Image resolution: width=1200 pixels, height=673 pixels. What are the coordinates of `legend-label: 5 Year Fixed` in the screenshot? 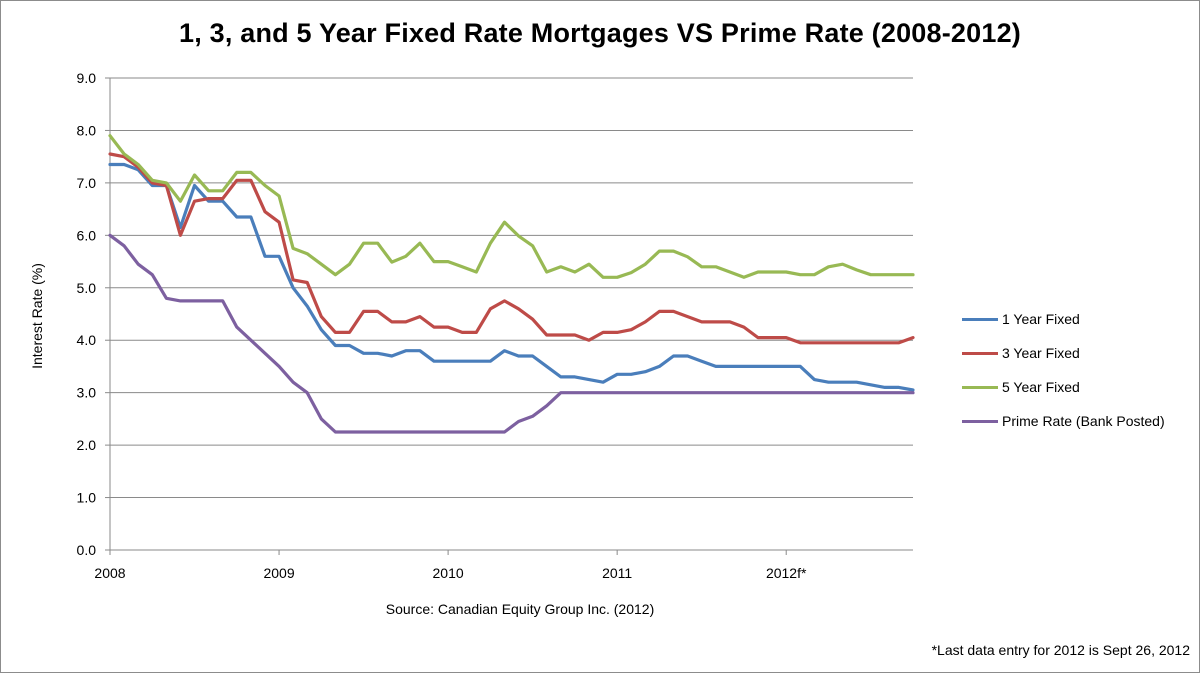 It's located at (1041, 387).